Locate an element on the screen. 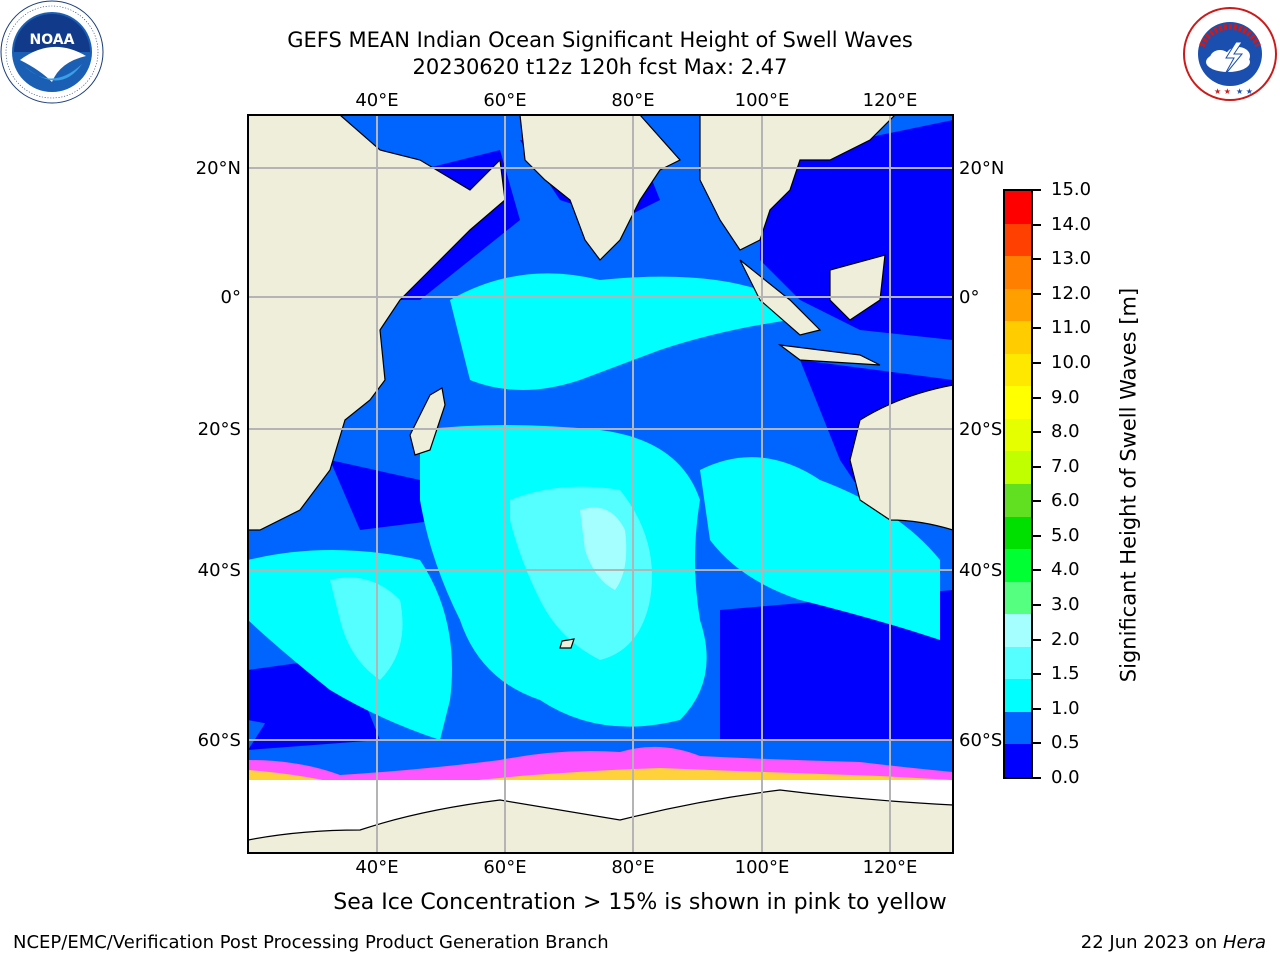 The image size is (1280, 960). lat-label-right: 0° is located at coordinates (969, 297).